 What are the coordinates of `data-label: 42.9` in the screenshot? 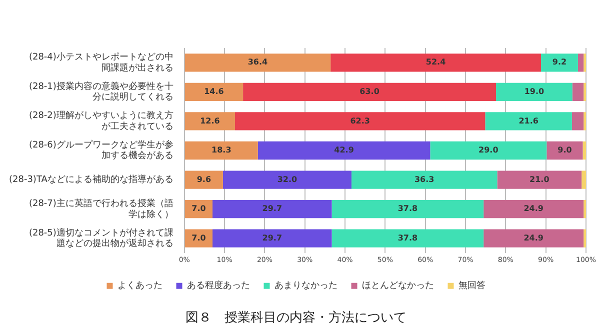 It's located at (344, 150).